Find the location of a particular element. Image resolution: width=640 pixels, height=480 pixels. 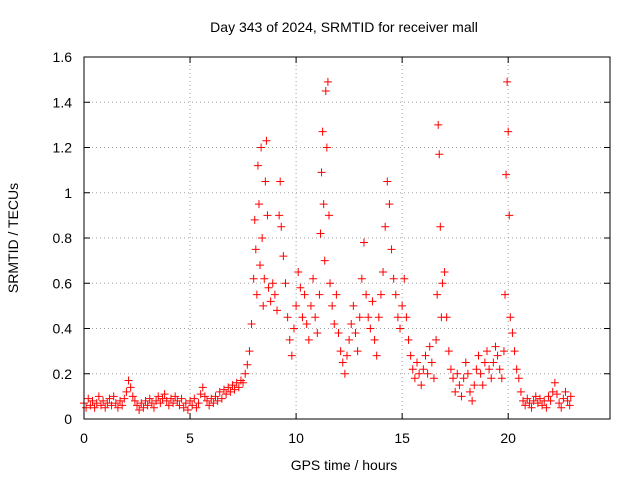

y-tick-label: 0.8 is located at coordinates (63, 238).